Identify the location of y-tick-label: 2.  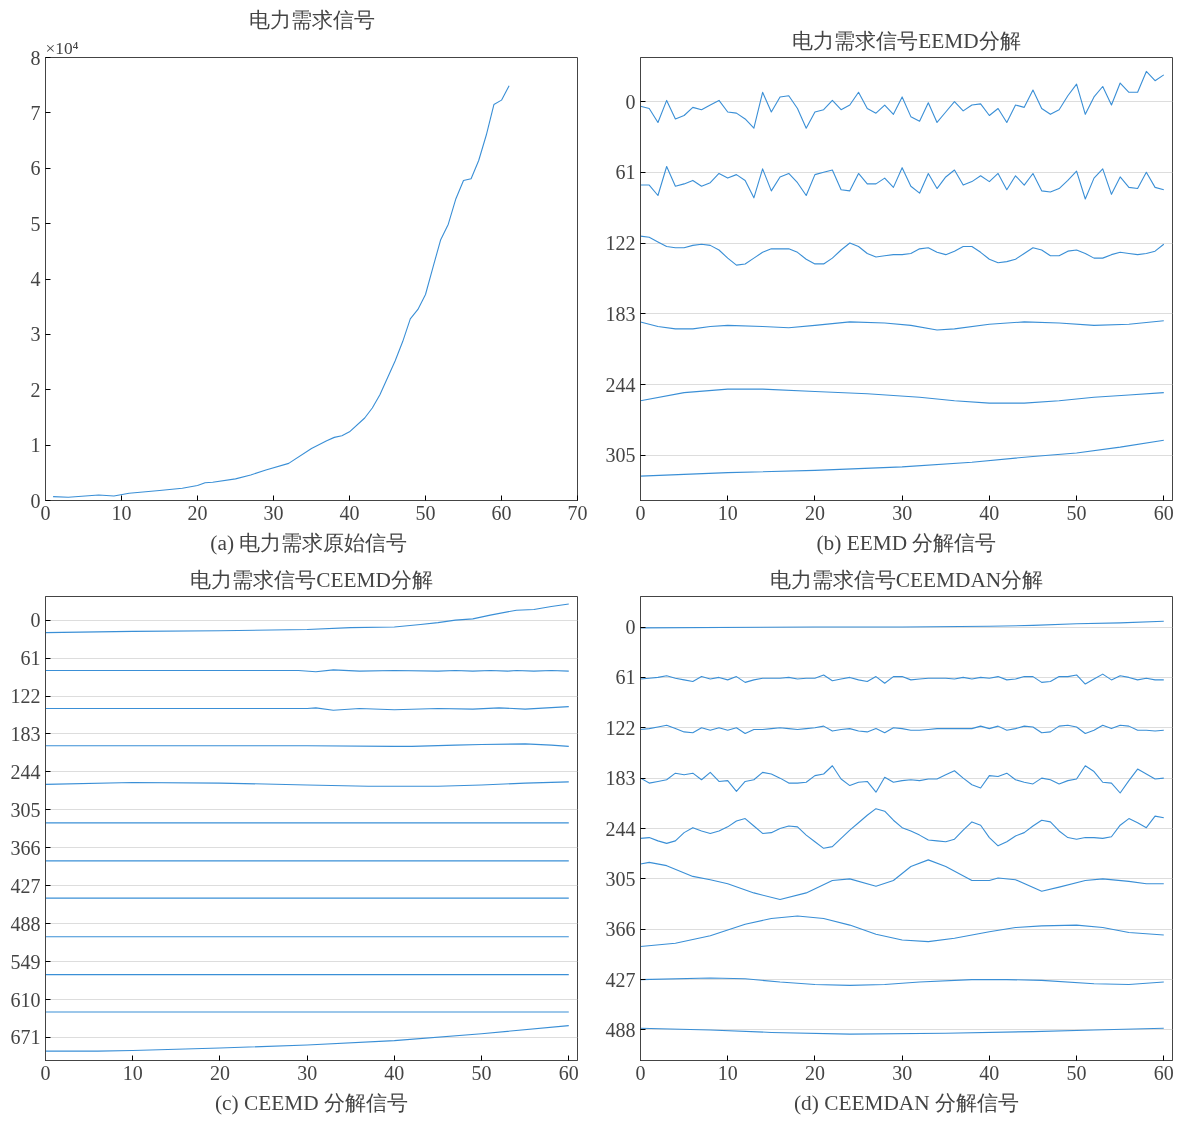
(35, 389).